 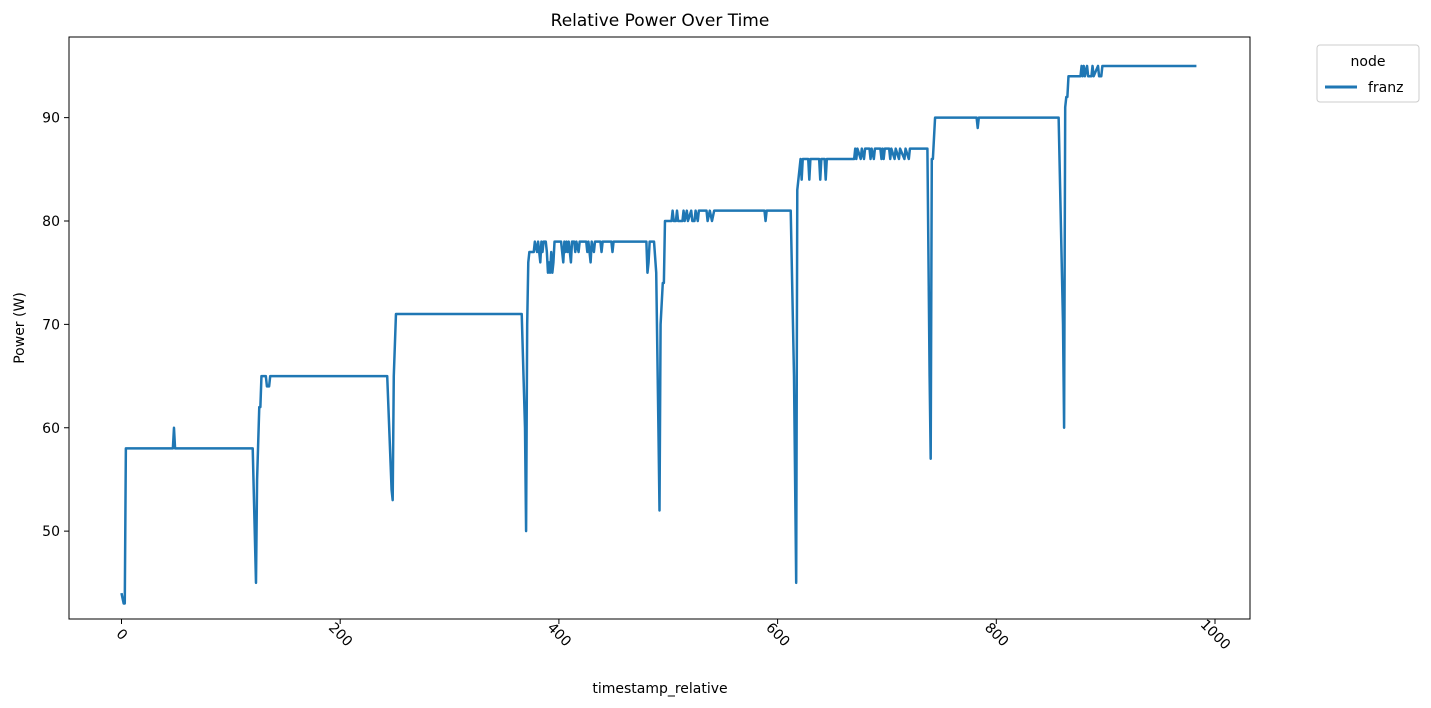 I want to click on chart-title: Relative Power Over Time, so click(x=660, y=21).